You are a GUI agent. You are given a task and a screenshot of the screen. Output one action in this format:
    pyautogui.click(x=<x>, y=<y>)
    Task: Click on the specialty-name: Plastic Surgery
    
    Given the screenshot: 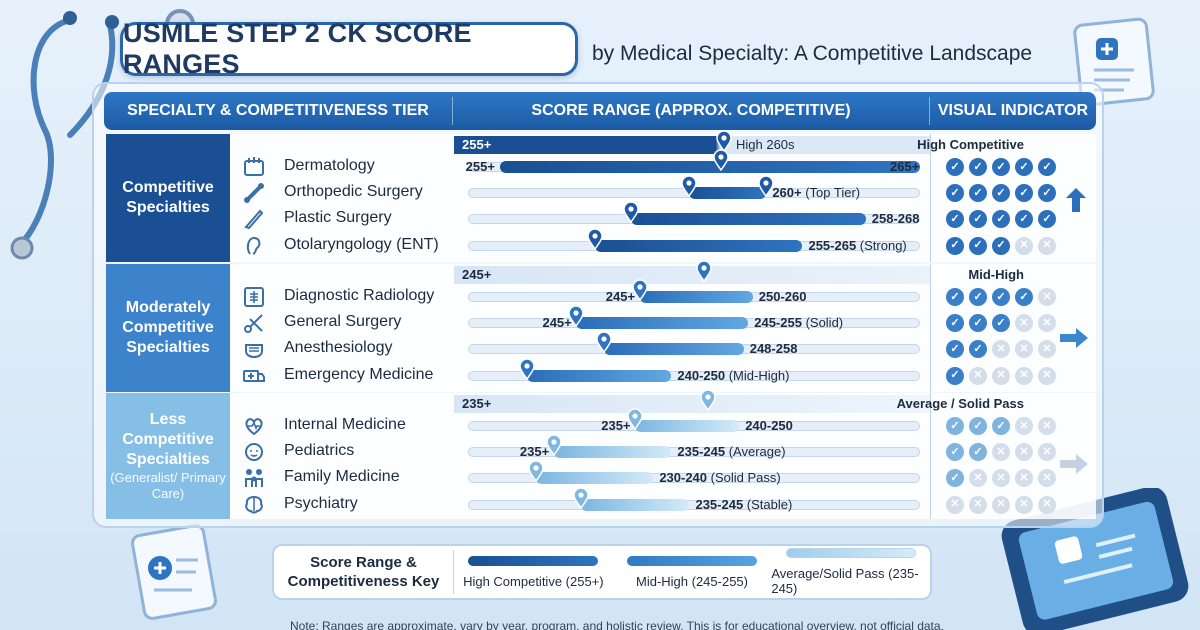 What is the action you would take?
    pyautogui.click(x=338, y=218)
    